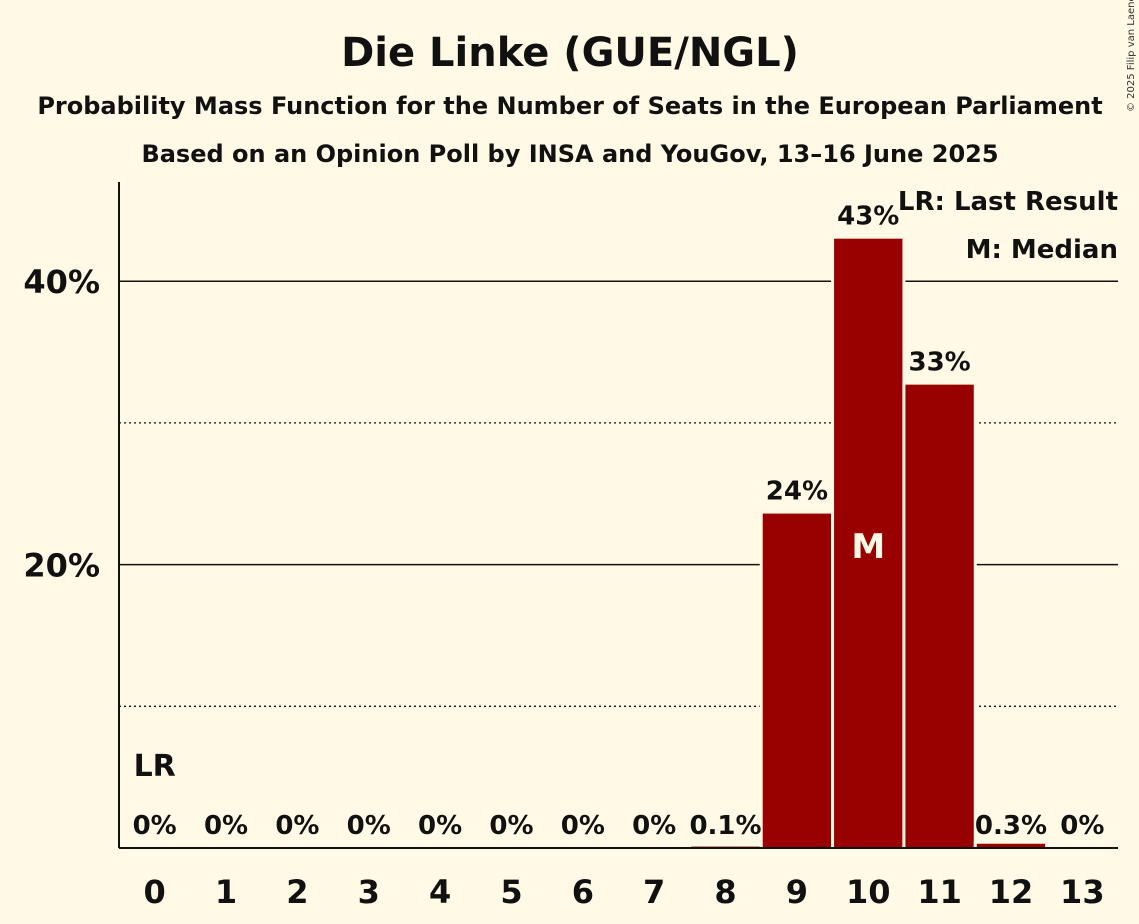 This screenshot has height=924, width=1139. What do you see at coordinates (61, 282) in the screenshot?
I see `y-tick-label-1: 40%` at bounding box center [61, 282].